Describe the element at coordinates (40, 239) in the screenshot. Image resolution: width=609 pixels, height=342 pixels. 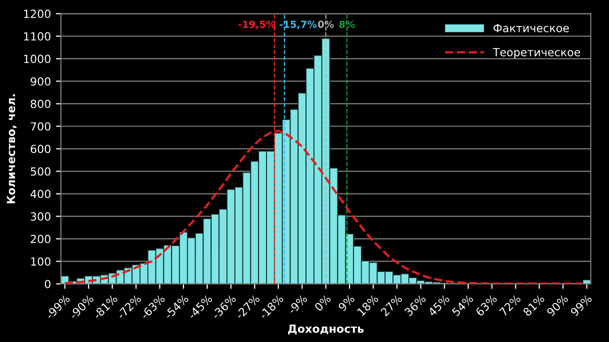
I see `y-tick-label: 200` at that location.